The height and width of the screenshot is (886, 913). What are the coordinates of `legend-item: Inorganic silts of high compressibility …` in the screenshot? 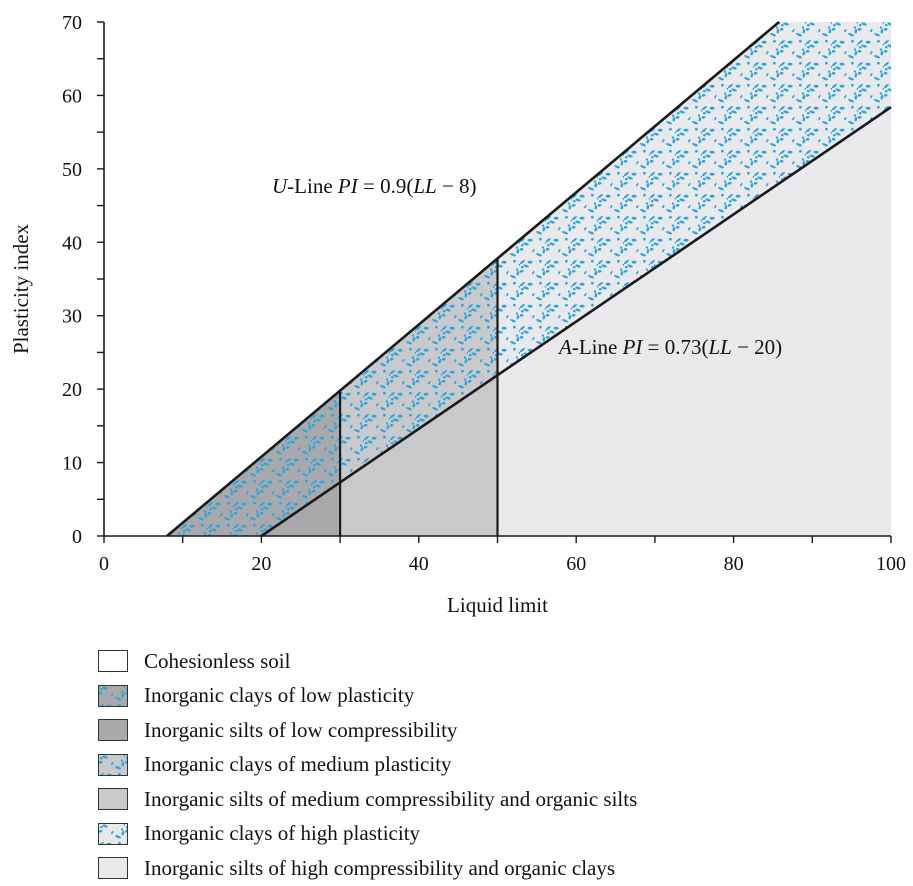 It's located at (367, 868).